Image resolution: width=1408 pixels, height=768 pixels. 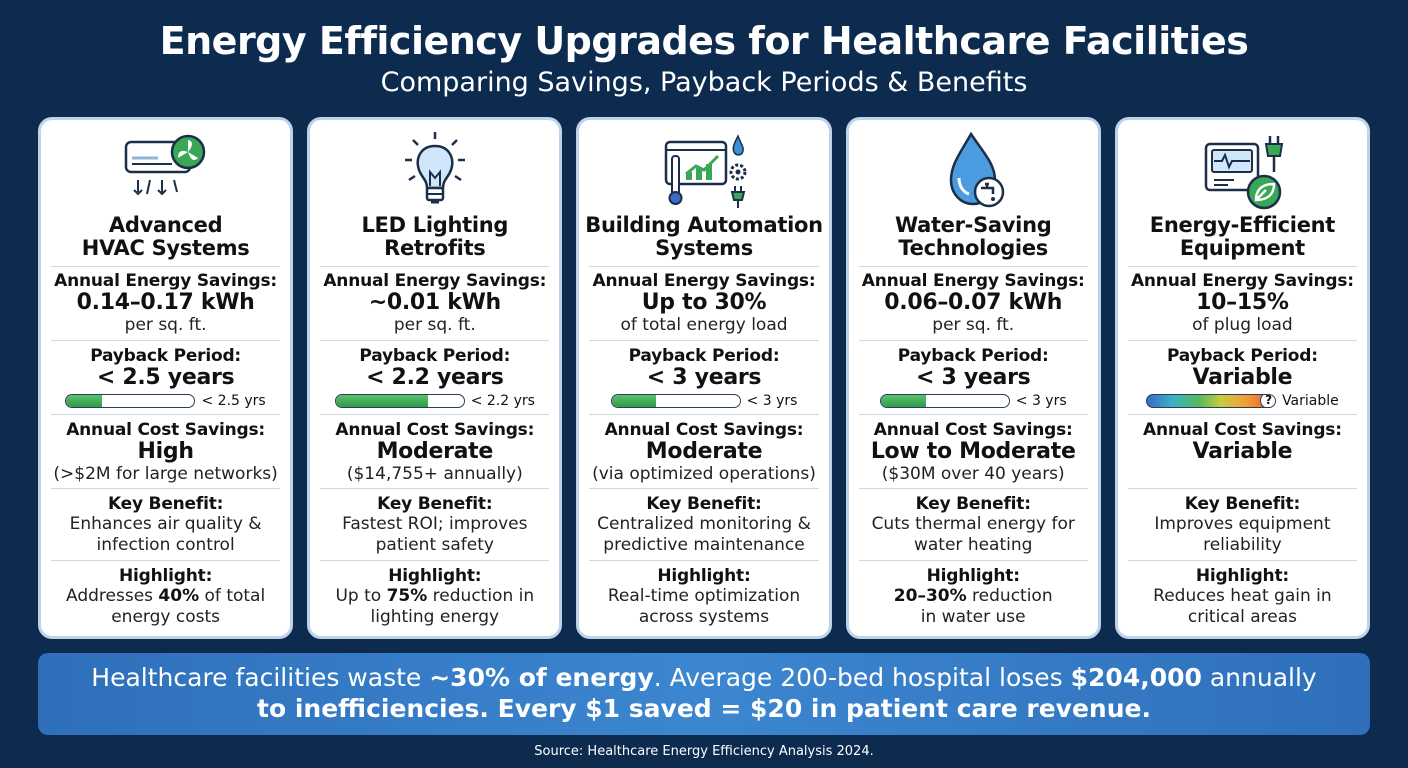 What do you see at coordinates (1242, 236) in the screenshot?
I see `card-title: Energy-Efficient Equipment` at bounding box center [1242, 236].